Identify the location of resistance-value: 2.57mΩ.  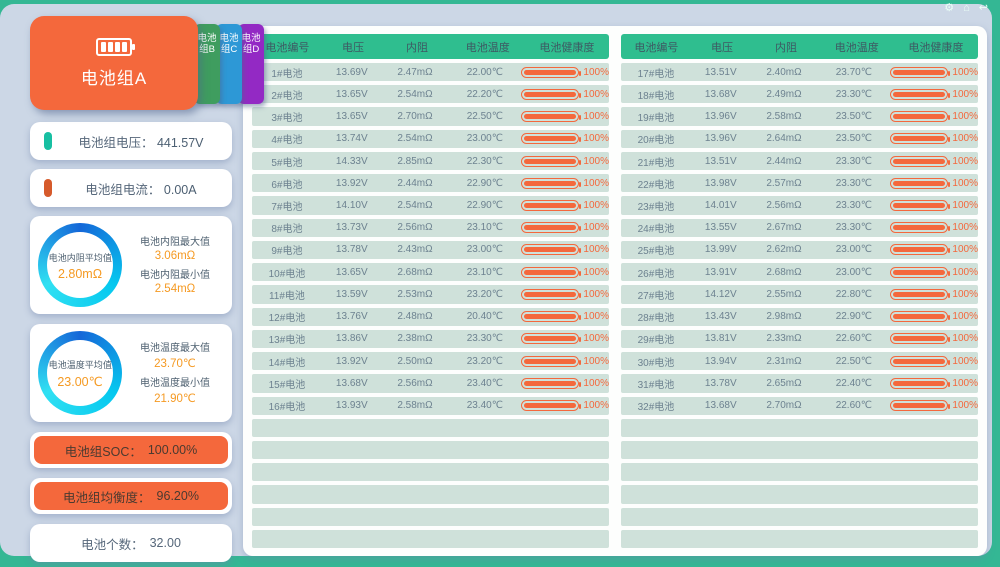
(784, 183).